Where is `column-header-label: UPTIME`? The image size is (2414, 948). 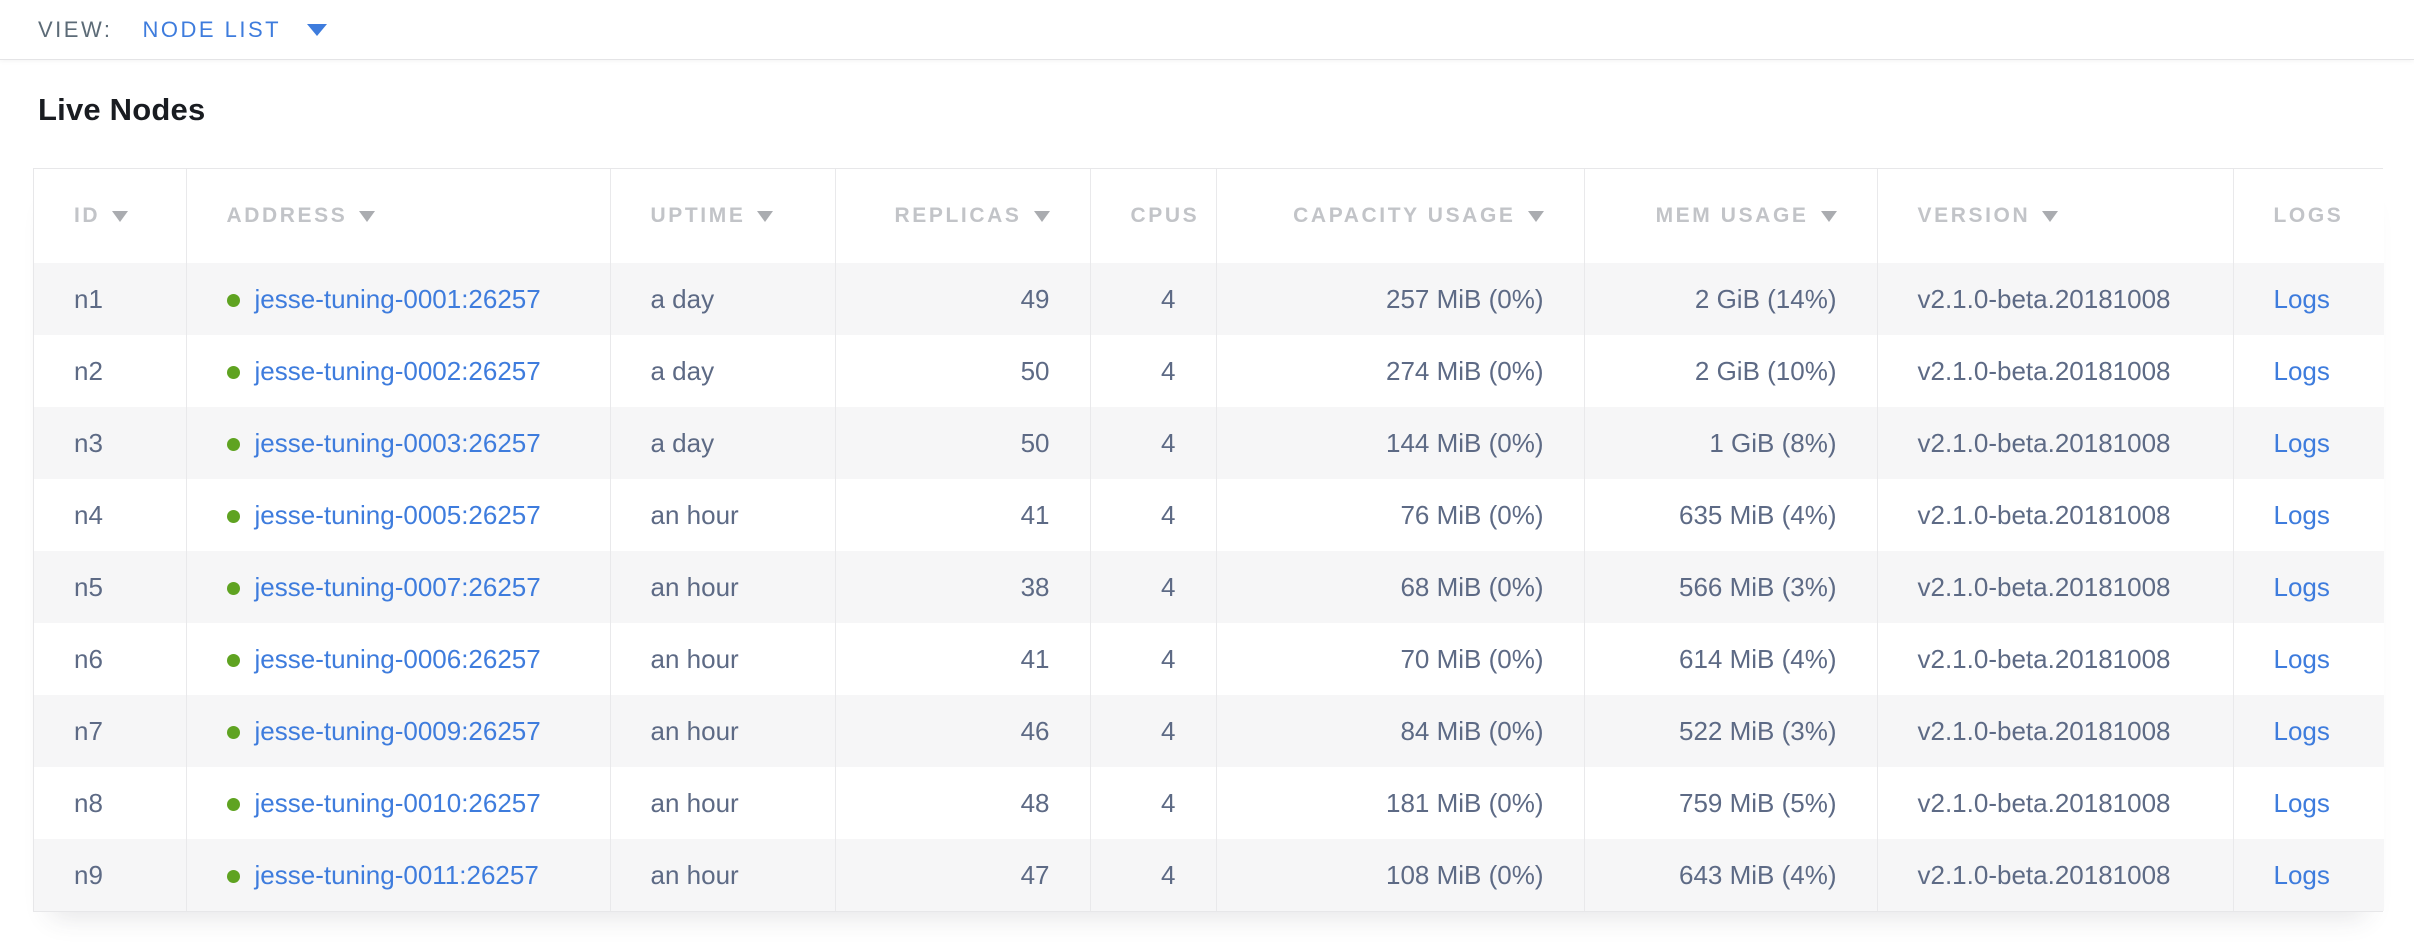
column-header-label: UPTIME is located at coordinates (698, 215).